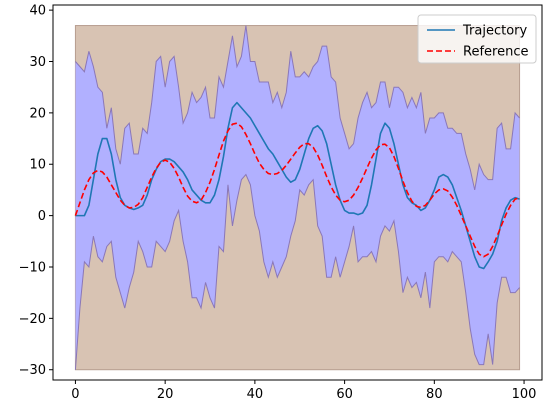 The width and height of the screenshot is (555, 415). I want to click on x-tick-label: 20, so click(165, 394).